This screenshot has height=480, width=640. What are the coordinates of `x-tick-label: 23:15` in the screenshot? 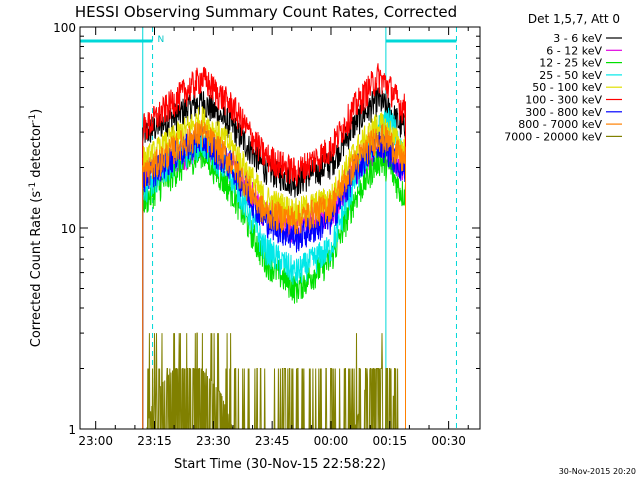 It's located at (154, 441).